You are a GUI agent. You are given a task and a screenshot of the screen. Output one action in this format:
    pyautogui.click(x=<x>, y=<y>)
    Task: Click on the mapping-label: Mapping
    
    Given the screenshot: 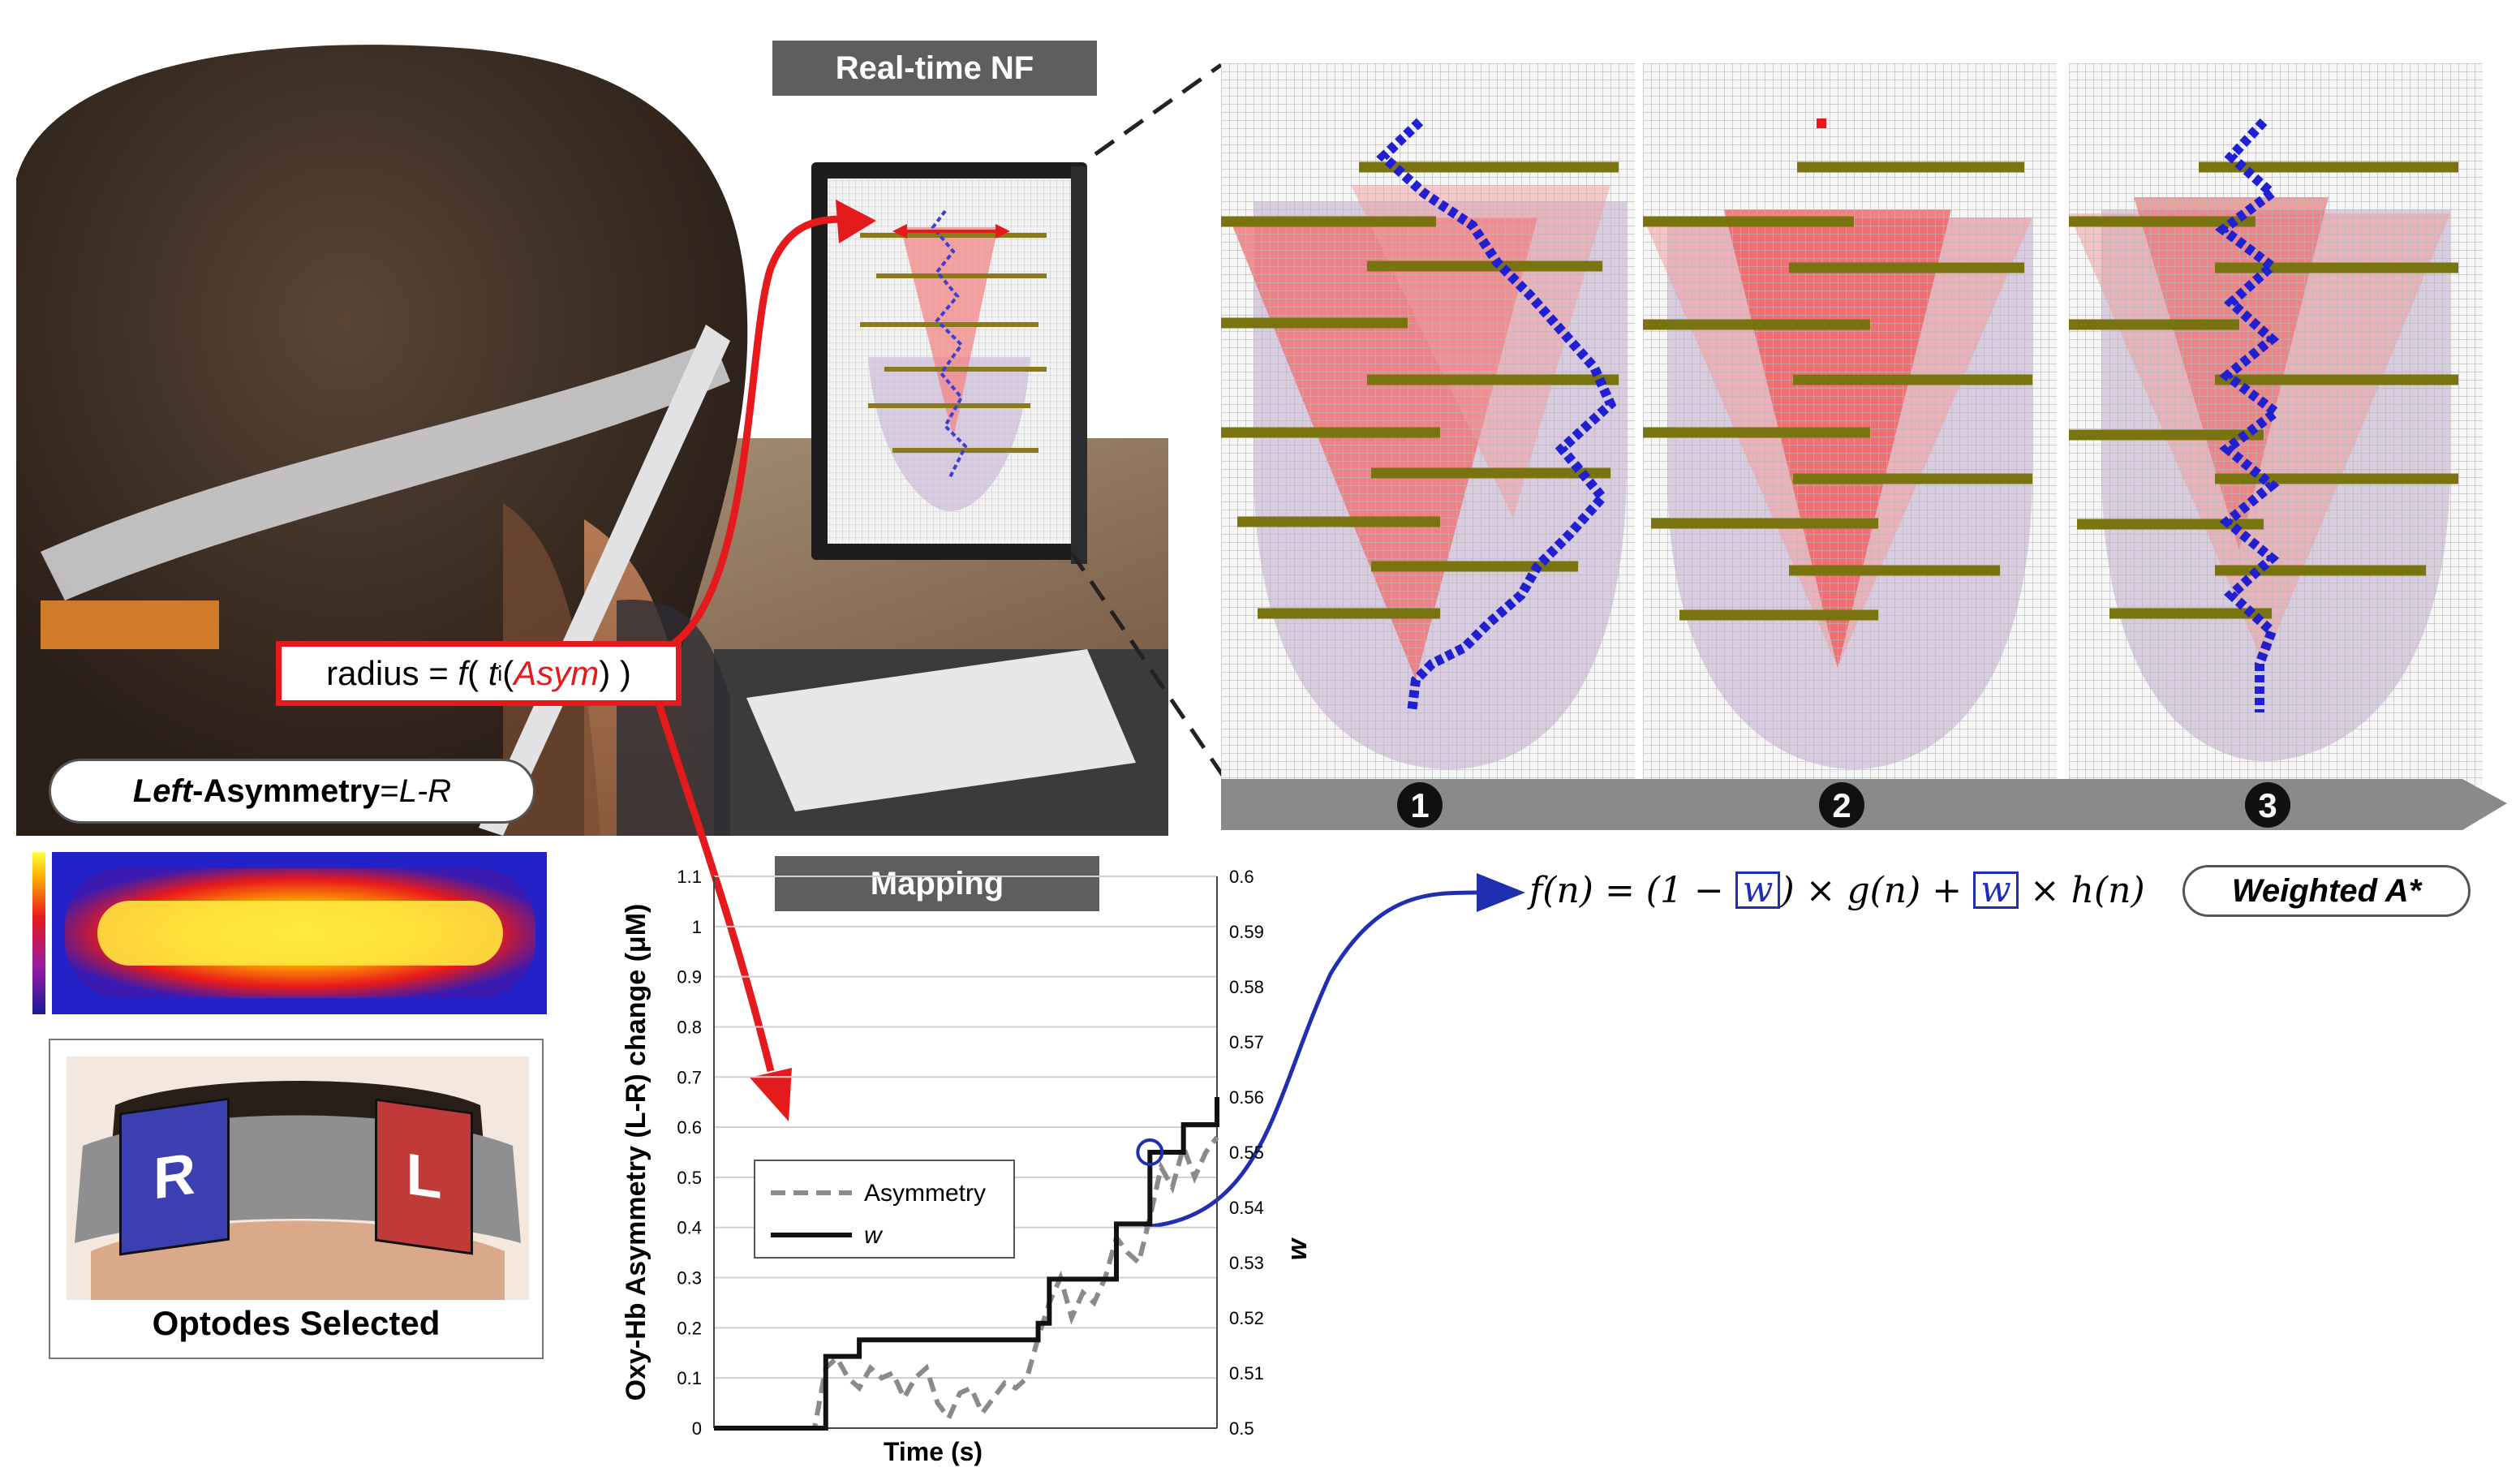 What is the action you would take?
    pyautogui.click(x=937, y=883)
    